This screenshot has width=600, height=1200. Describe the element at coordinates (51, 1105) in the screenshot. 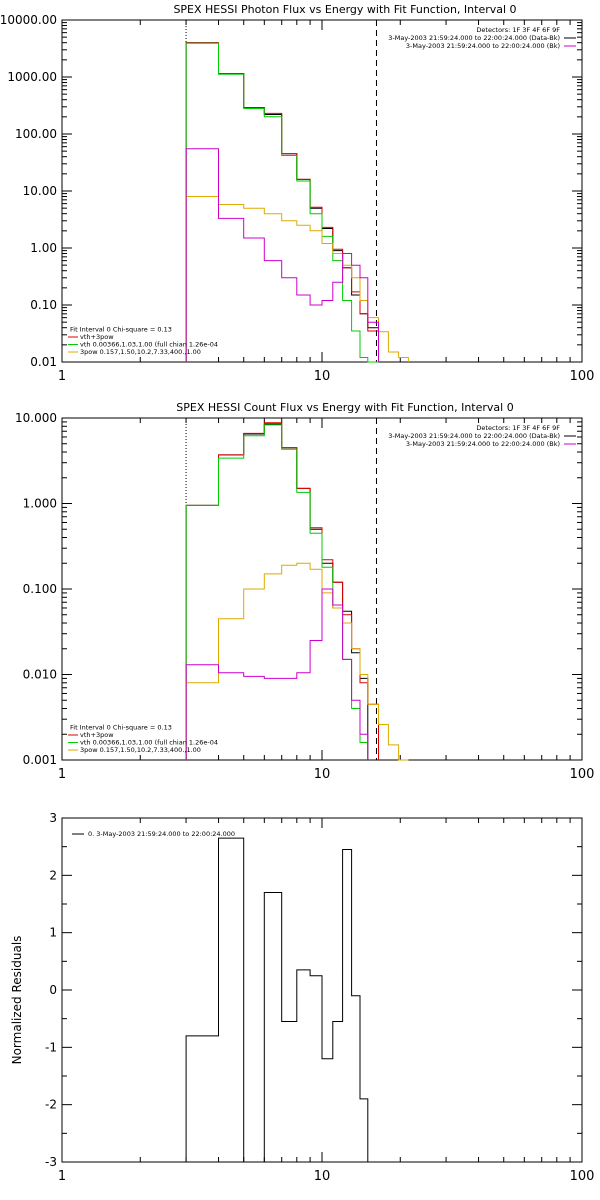

I see `resid-y-tick-label: -2` at that location.